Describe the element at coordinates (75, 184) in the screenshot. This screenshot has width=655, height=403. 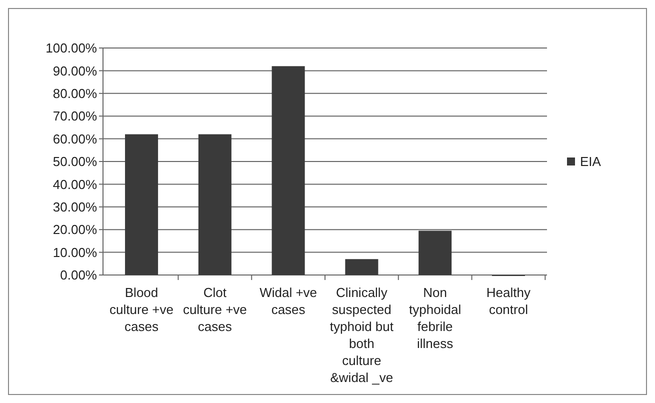
I see `y-tick-label: 40.00%` at that location.